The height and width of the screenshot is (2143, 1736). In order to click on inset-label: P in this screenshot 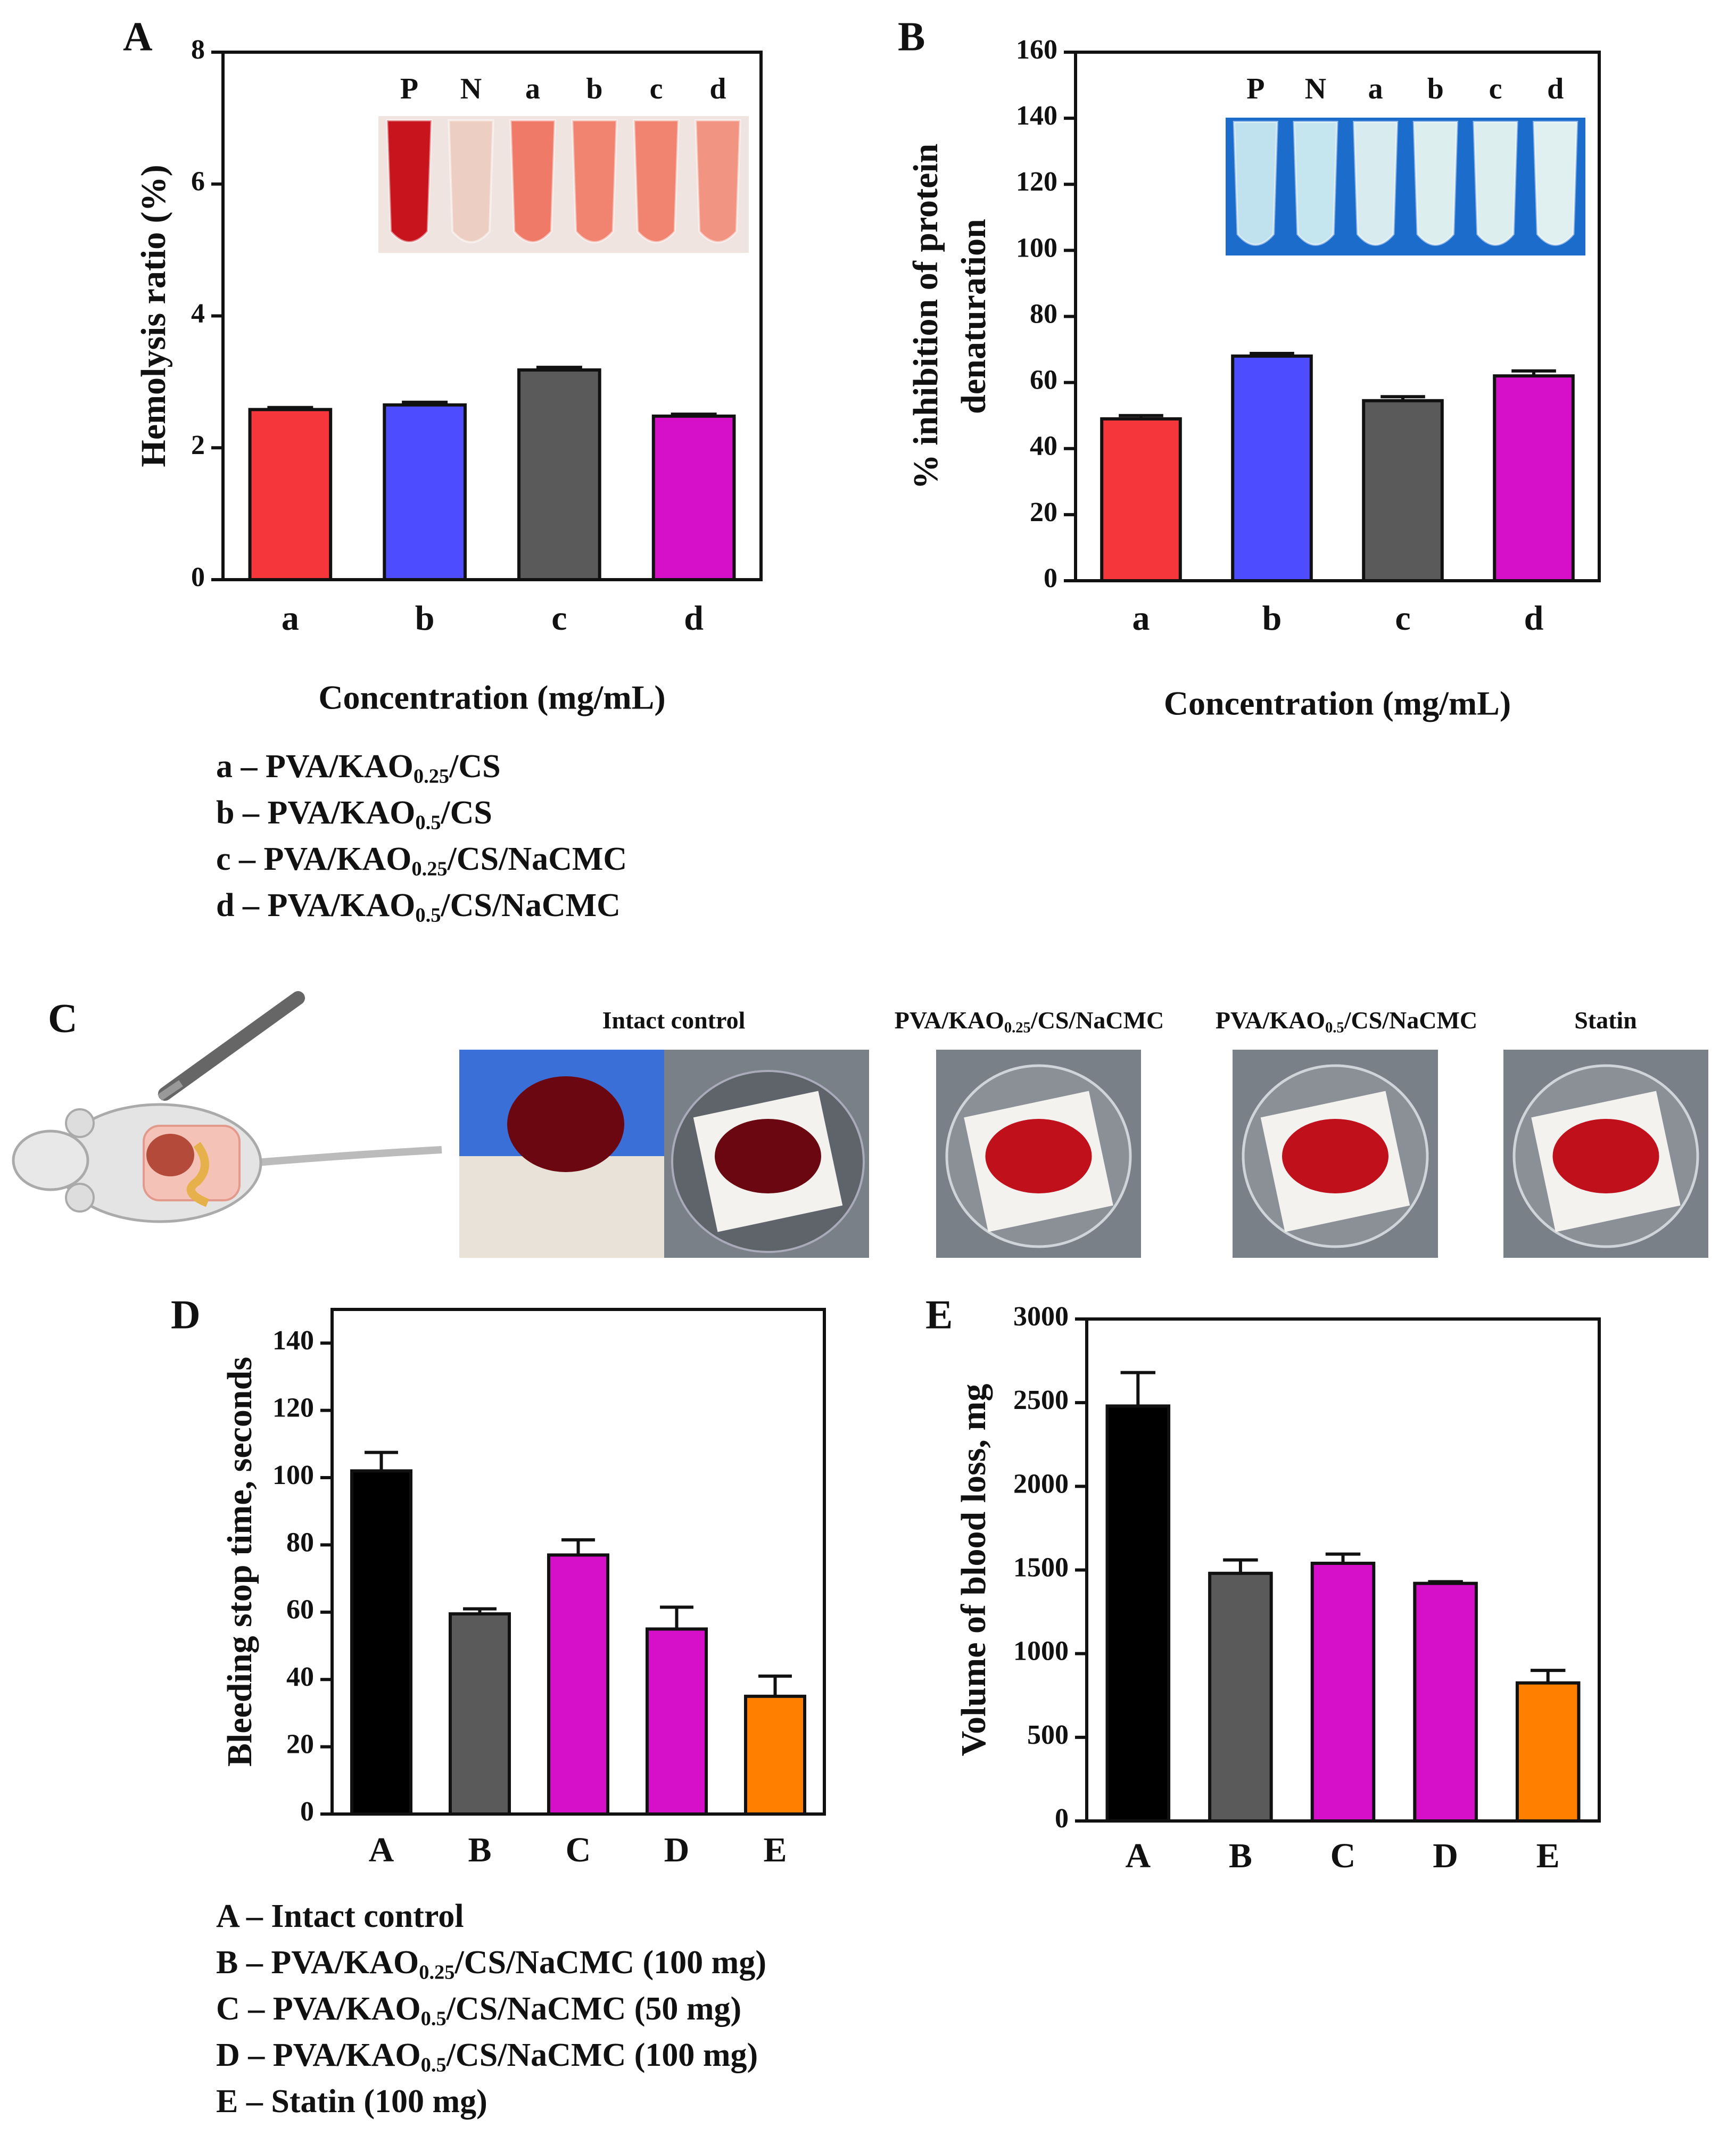, I will do `click(409, 88)`.